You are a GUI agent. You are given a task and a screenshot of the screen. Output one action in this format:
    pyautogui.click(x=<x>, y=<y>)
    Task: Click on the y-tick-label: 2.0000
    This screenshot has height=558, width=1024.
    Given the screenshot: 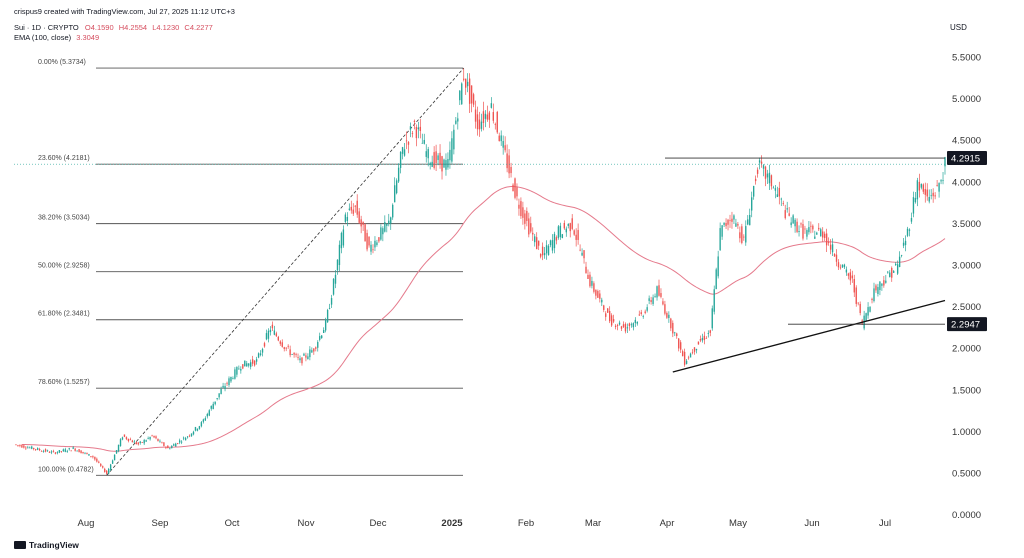 What is the action you would take?
    pyautogui.click(x=966, y=349)
    